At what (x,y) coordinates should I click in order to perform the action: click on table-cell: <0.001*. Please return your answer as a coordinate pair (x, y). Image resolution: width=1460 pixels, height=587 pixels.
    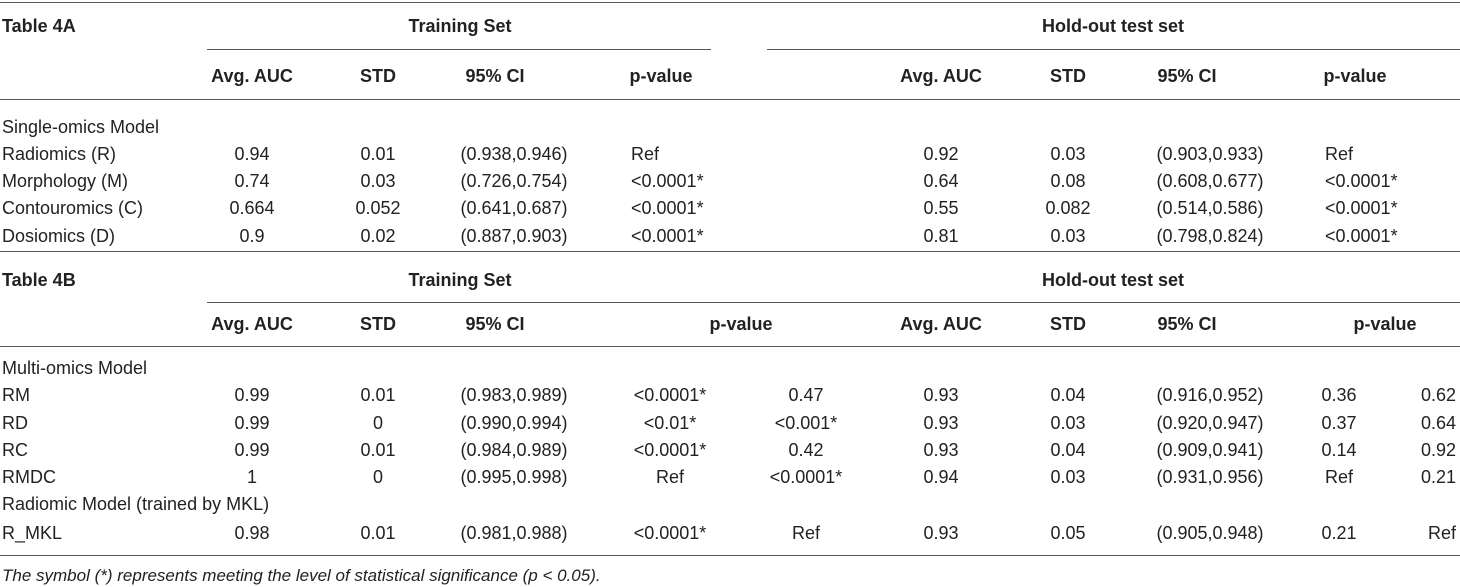
    Looking at the image, I should click on (806, 423).